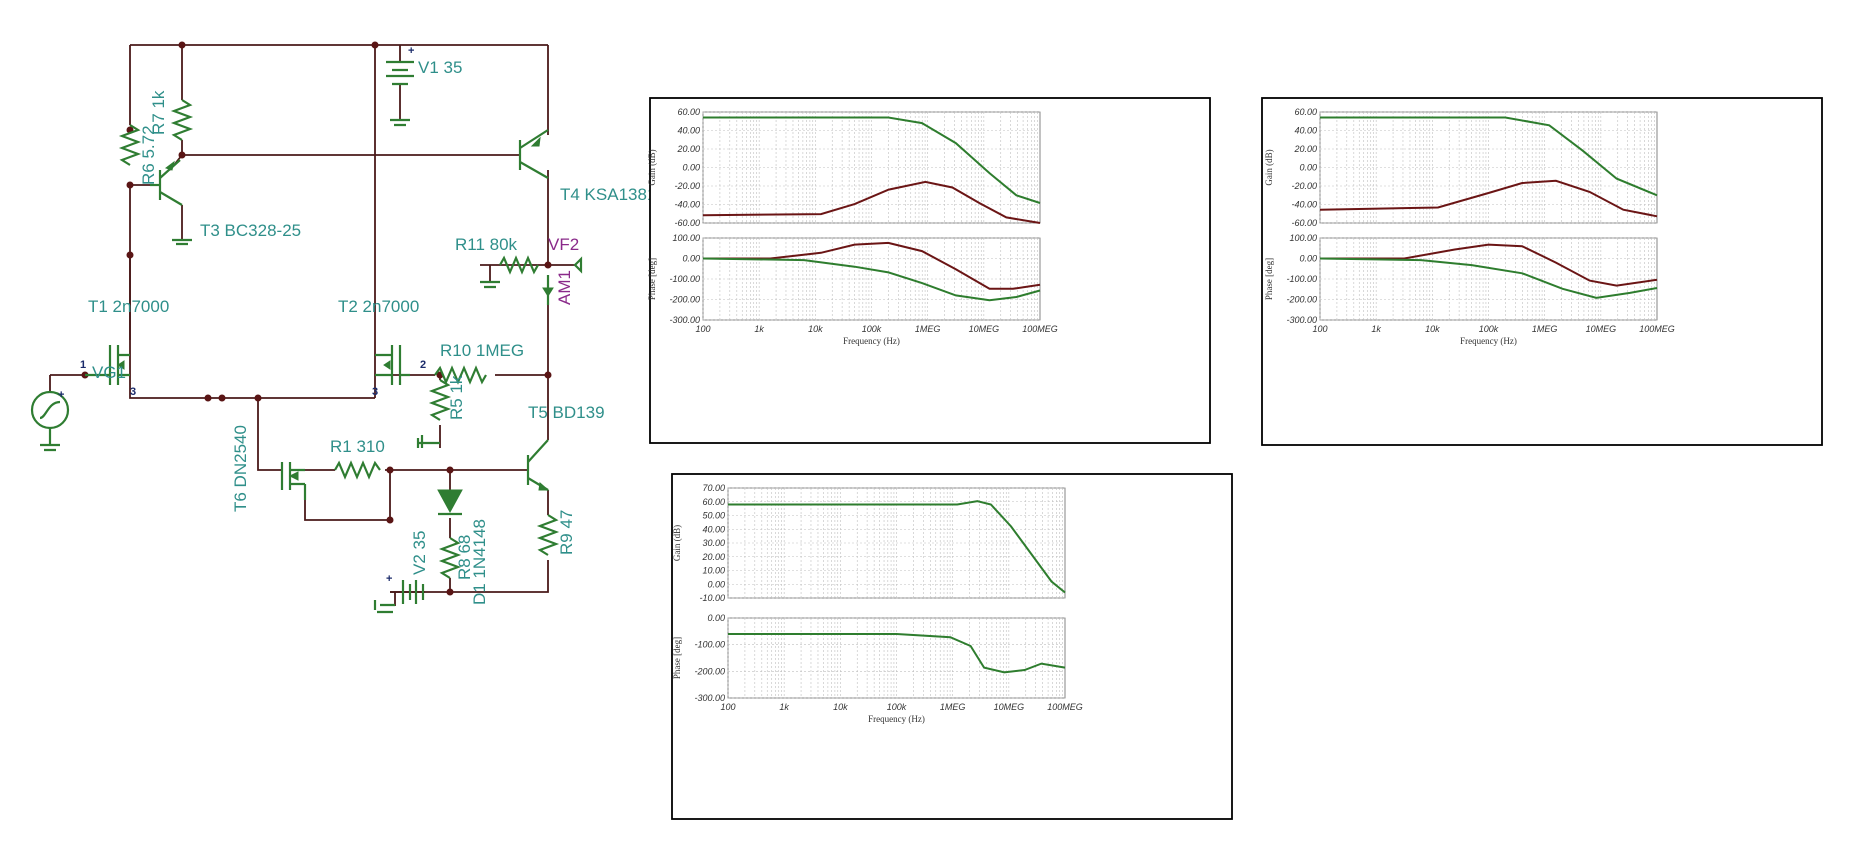 Image resolution: width=1850 pixels, height=848 pixels. What do you see at coordinates (563, 244) in the screenshot?
I see `label-vf2: VF2` at bounding box center [563, 244].